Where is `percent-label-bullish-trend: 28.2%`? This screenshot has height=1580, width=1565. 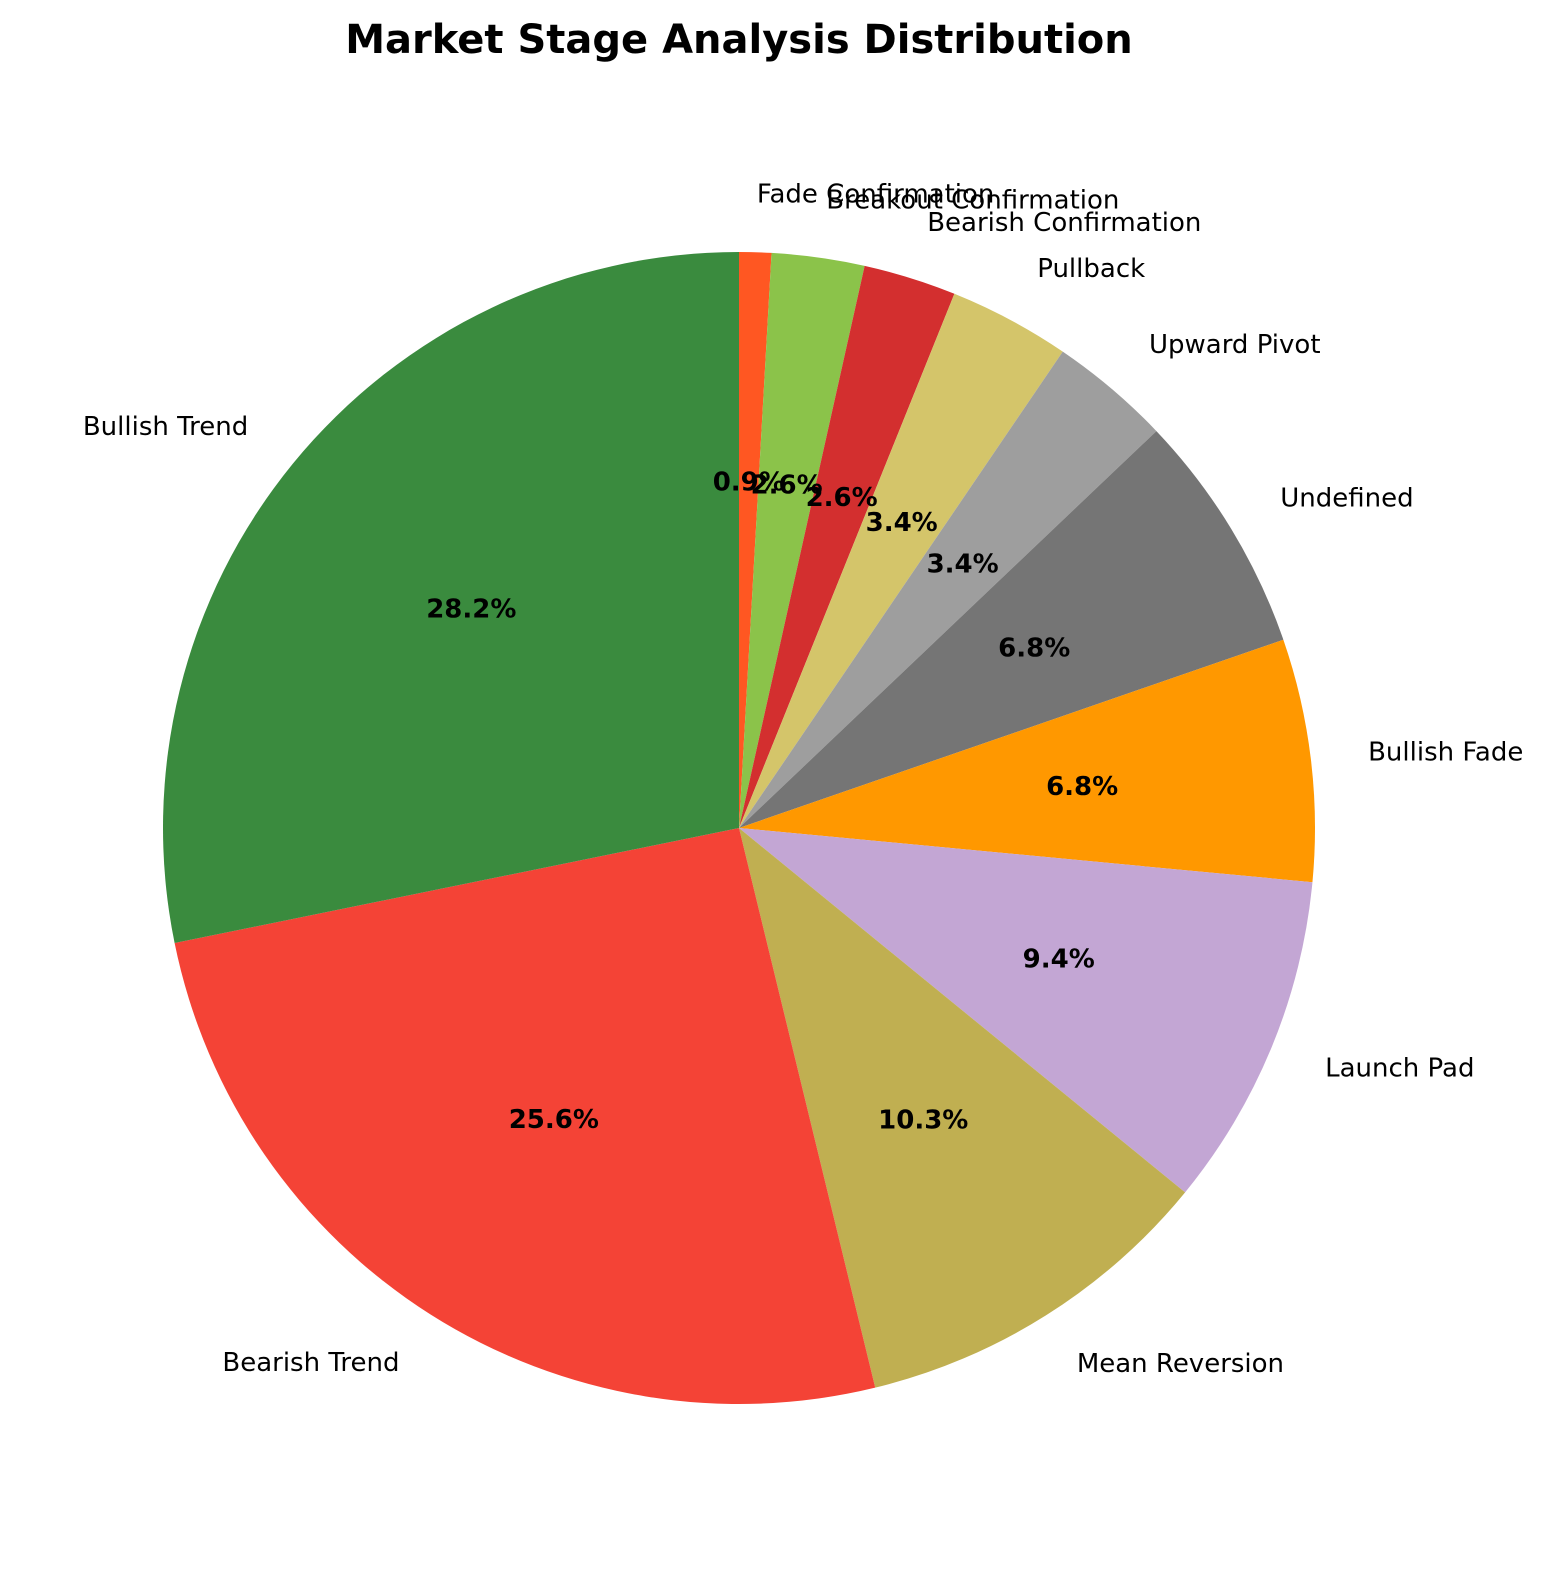 percent-label-bullish-trend: 28.2% is located at coordinates (471, 609).